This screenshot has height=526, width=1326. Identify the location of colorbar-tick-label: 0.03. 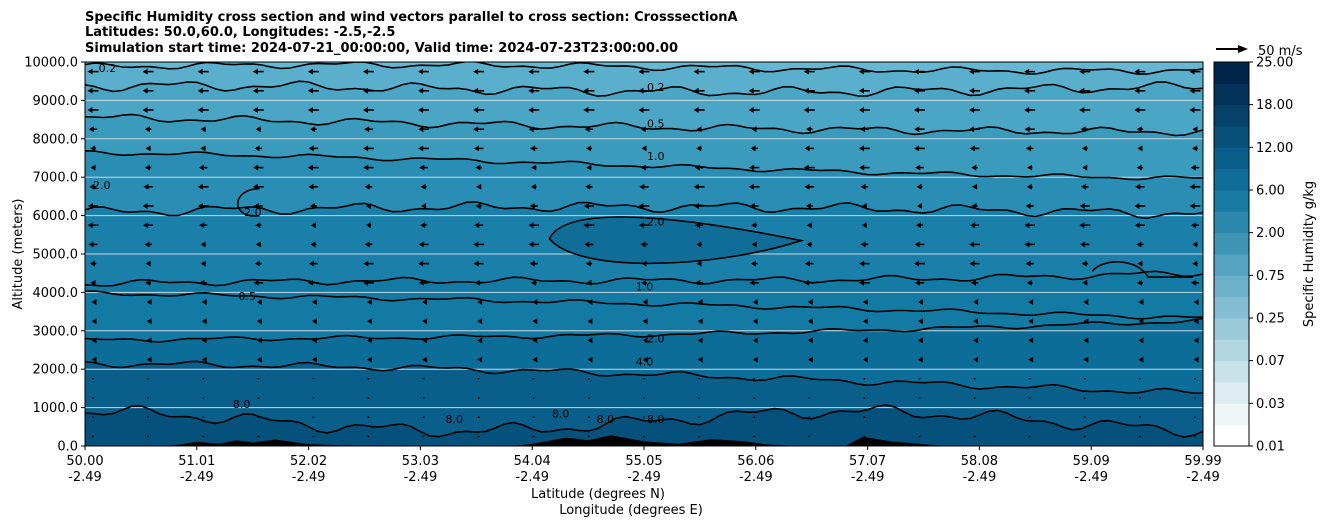
(1270, 404).